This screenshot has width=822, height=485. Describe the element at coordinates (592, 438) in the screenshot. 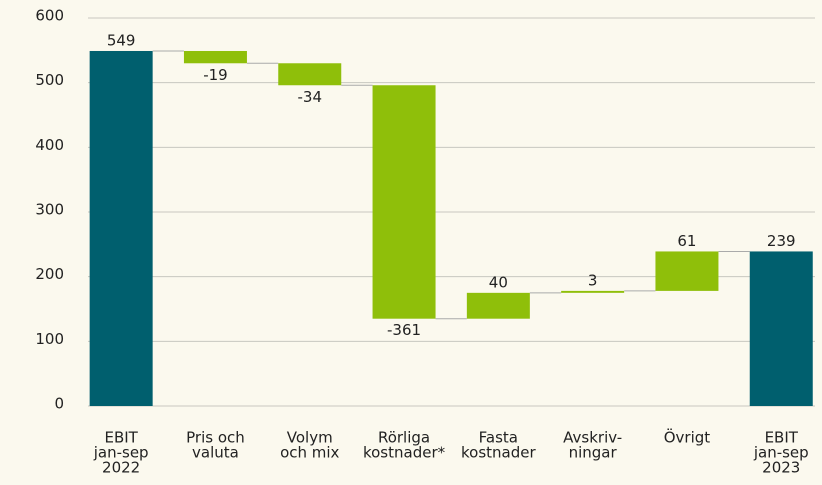

I see `x-tick-label: Avskriv-` at that location.